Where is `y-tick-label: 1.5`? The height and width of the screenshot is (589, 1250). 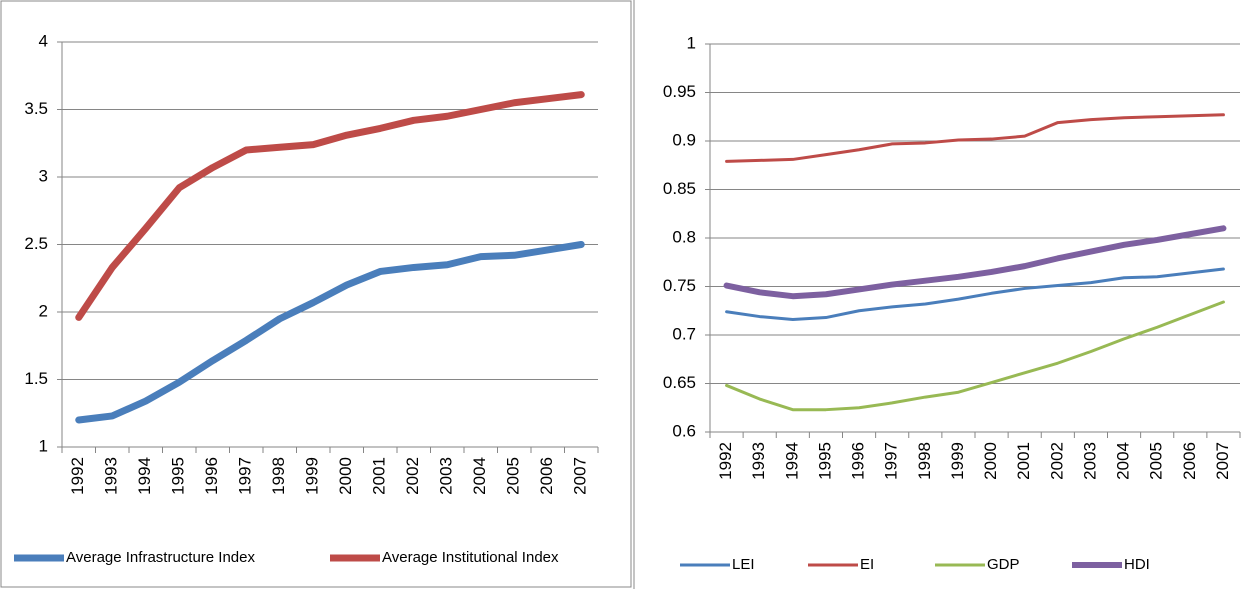 y-tick-label: 1.5 is located at coordinates (36, 378).